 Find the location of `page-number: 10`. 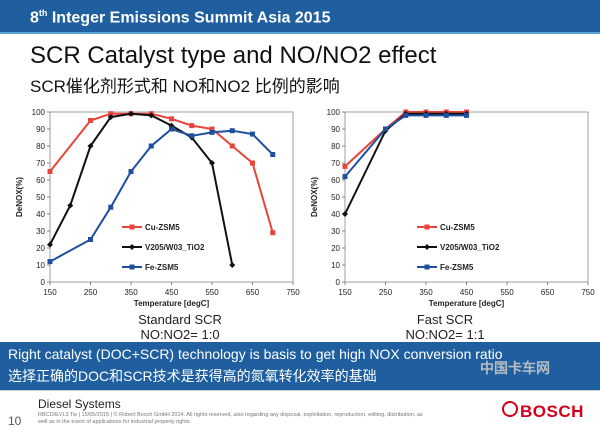

page-number: 10 is located at coordinates (15, 421).